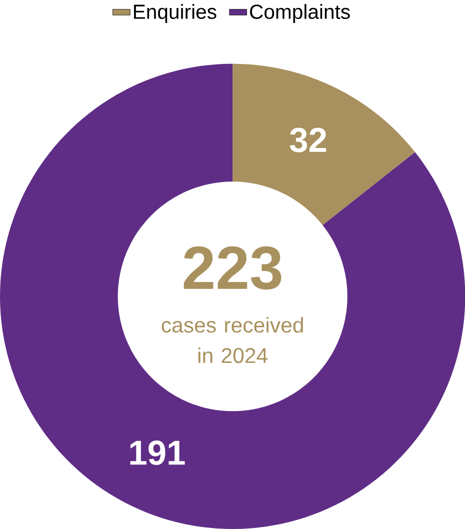 This screenshot has height=529, width=465. What do you see at coordinates (300, 13) in the screenshot?
I see `legend-label: Complaints` at bounding box center [300, 13].